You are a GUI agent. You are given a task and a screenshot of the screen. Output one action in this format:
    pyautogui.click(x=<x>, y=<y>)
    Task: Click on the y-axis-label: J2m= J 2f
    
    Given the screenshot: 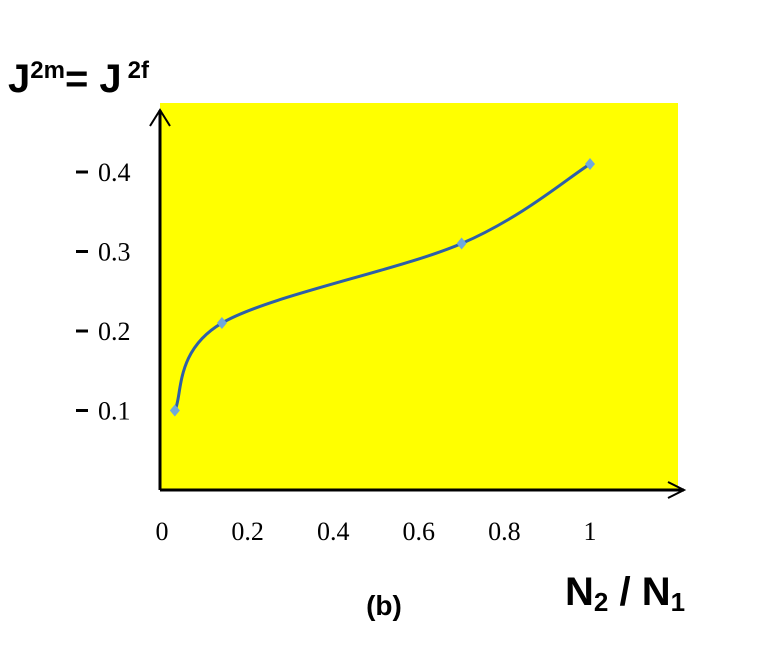 What is the action you would take?
    pyautogui.click(x=79, y=79)
    